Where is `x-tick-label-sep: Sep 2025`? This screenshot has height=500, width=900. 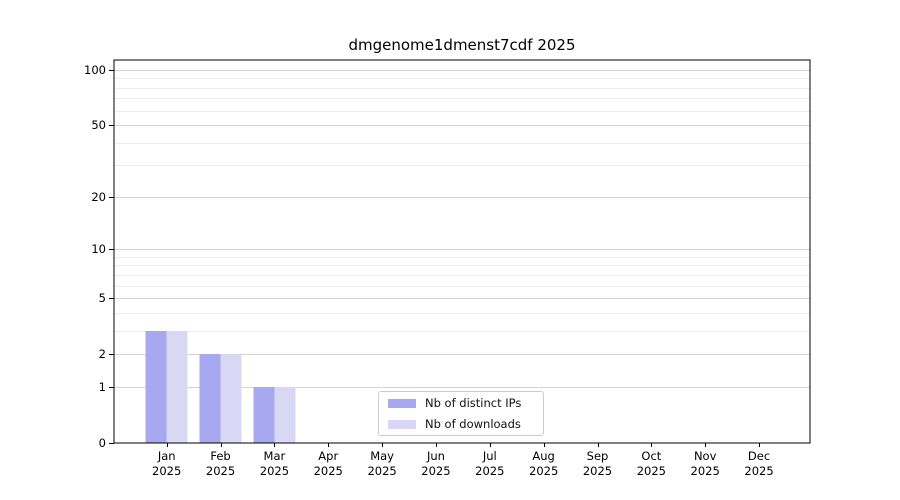
x-tick-label-sep: Sep 2025 is located at coordinates (598, 464).